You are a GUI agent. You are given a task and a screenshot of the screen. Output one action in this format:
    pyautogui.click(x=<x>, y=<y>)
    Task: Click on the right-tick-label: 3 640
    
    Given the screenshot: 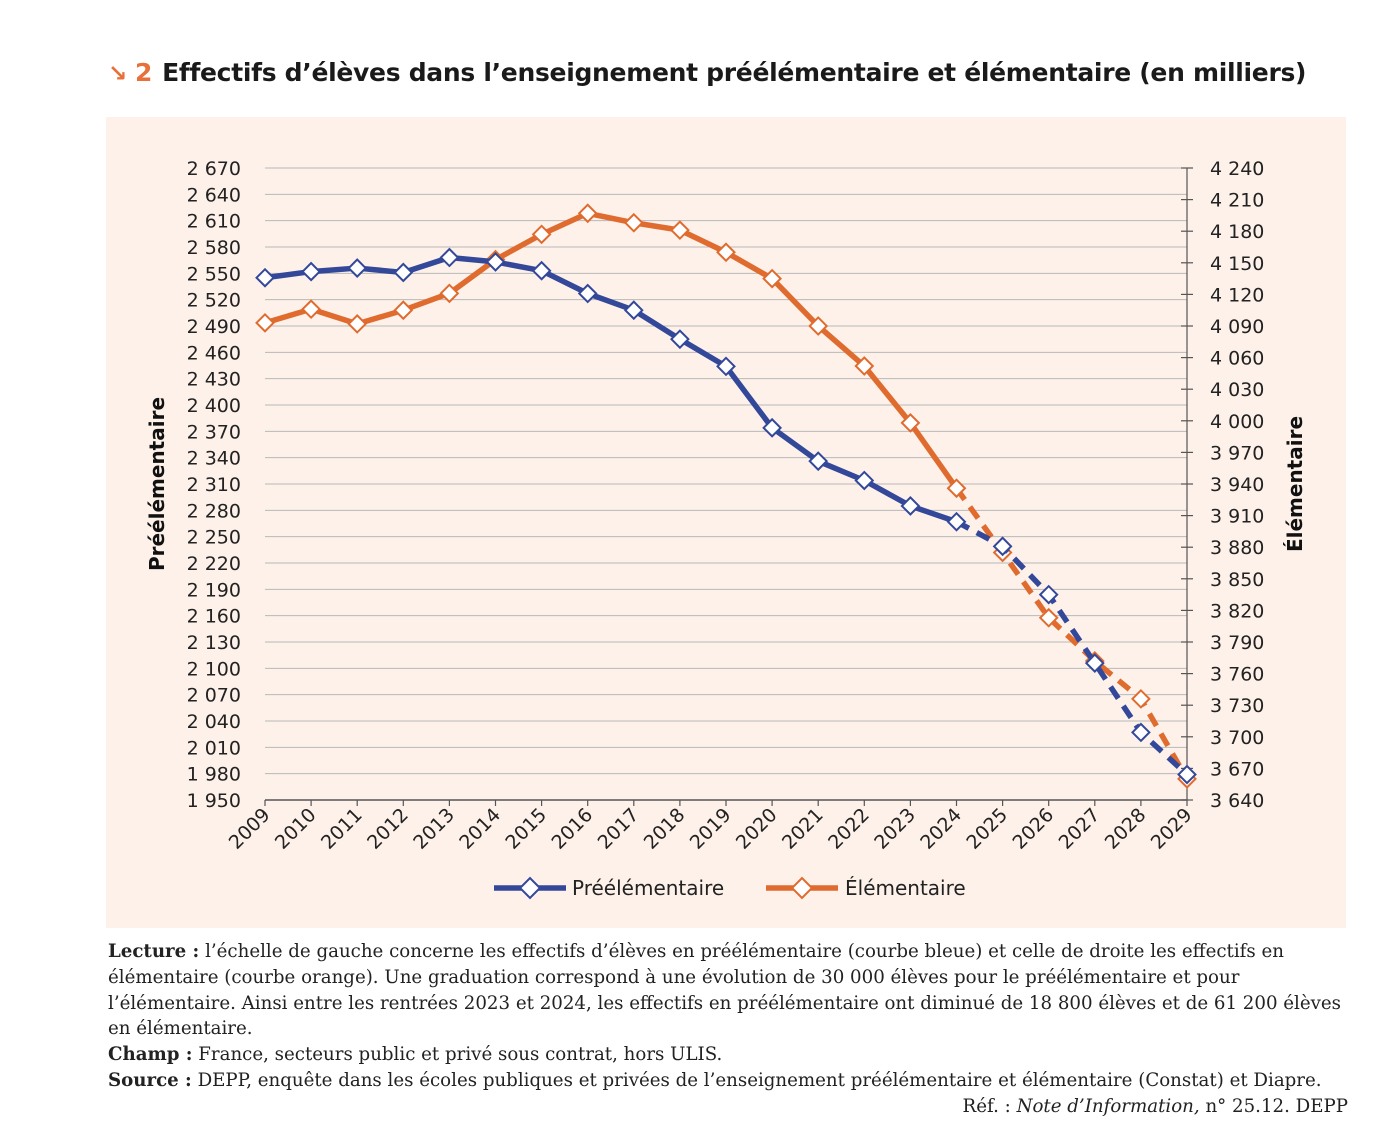 What is the action you would take?
    pyautogui.click(x=1237, y=801)
    